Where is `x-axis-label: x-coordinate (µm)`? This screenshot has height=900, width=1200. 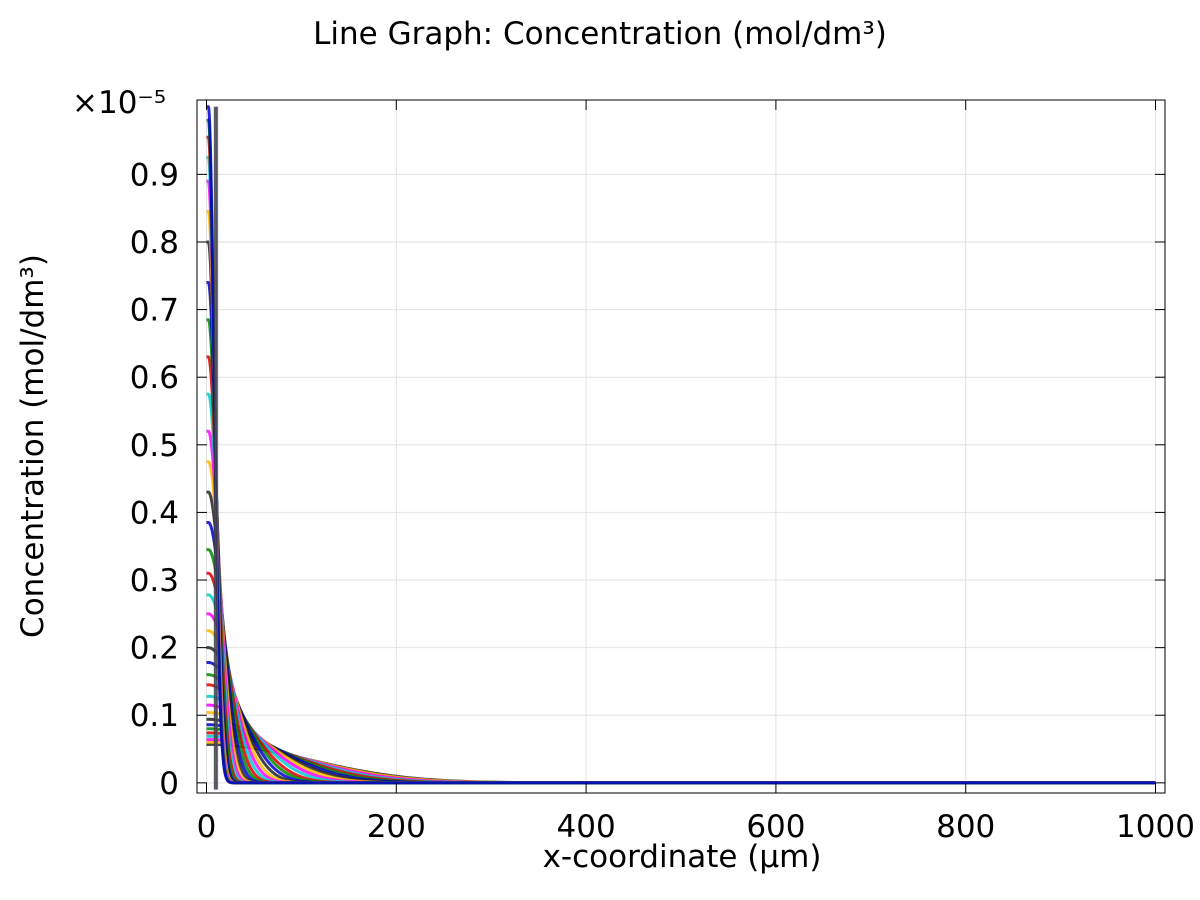 x-axis-label: x-coordinate (µm) is located at coordinates (682, 857).